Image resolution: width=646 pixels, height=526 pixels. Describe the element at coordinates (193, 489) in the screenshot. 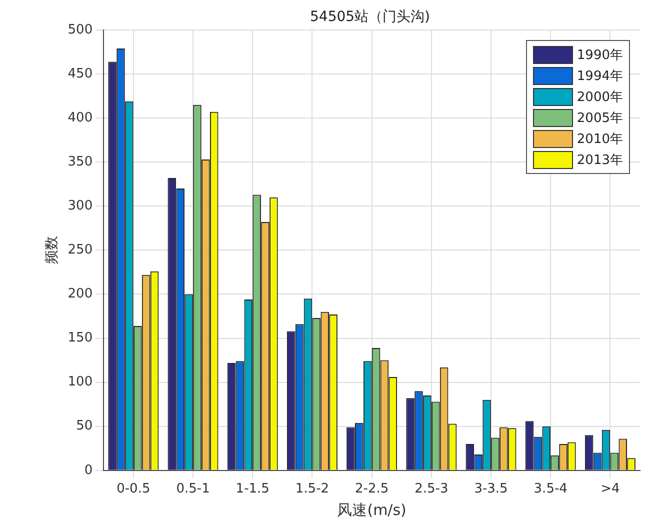

I see `x-tick-label: 0.5-1` at that location.